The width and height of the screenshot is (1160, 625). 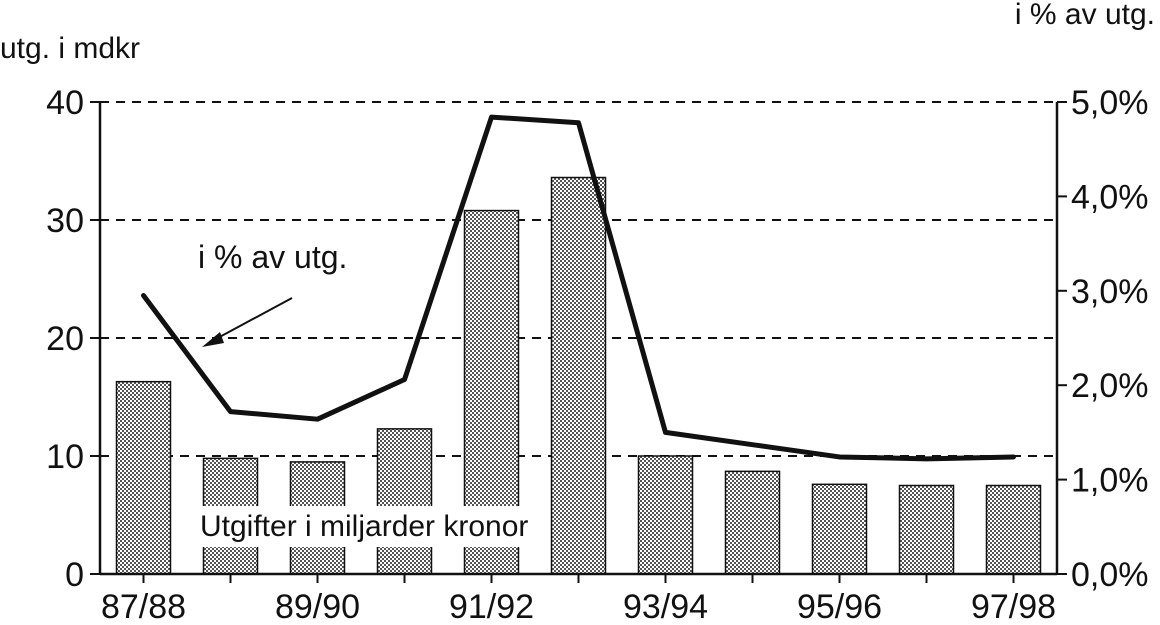 What do you see at coordinates (578, 599) in the screenshot?
I see `x-tick-labels: 87/88 89/90 91/92 93/94 95/96 97/98` at bounding box center [578, 599].